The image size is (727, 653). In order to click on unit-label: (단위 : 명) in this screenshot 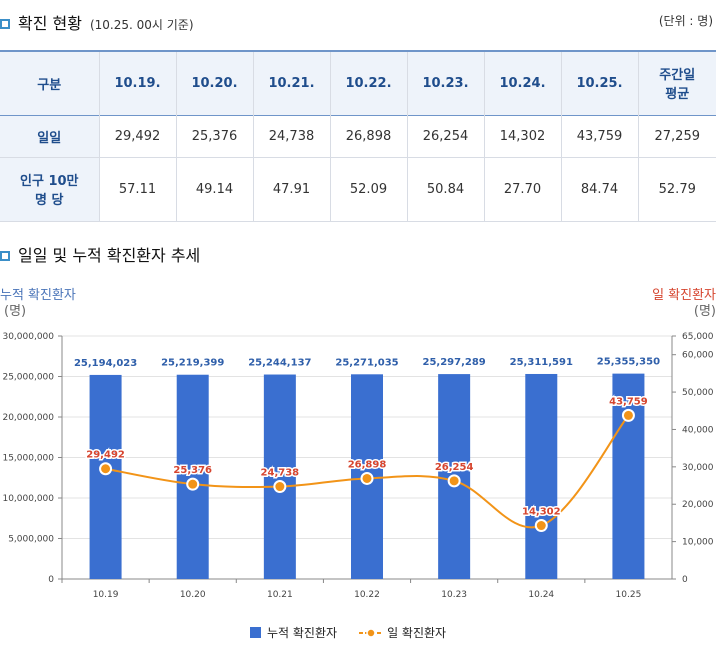, I will do `click(685, 21)`.